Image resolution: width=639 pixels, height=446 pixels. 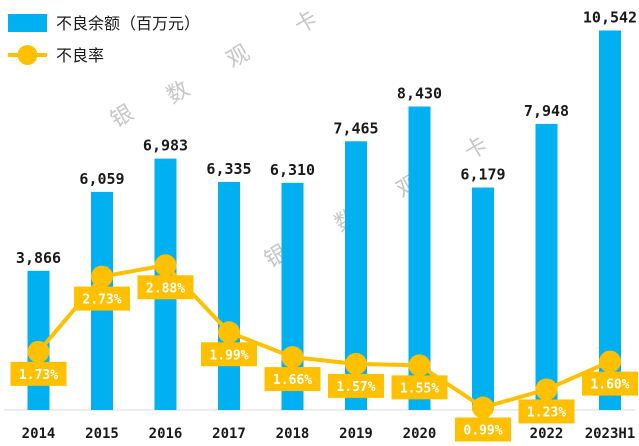 What do you see at coordinates (229, 434) in the screenshot?
I see `x-tick-label: 2017` at bounding box center [229, 434].